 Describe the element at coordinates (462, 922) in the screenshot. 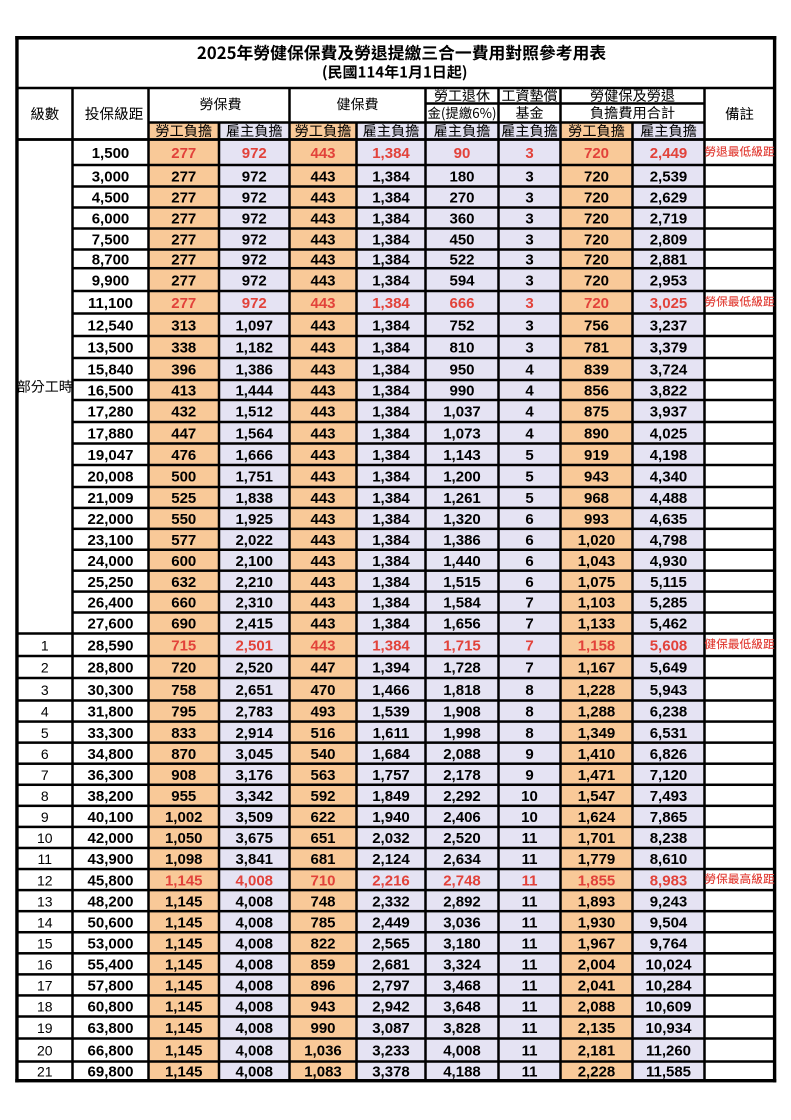

I see `svg-text: 3,036` at that location.